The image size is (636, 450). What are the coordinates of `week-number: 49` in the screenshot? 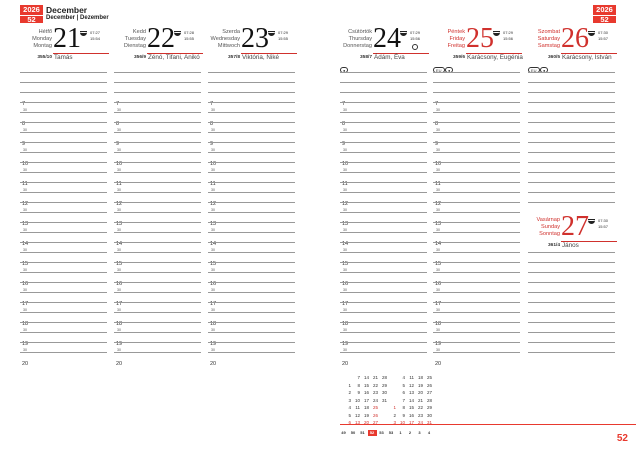 It's located at (343, 432).